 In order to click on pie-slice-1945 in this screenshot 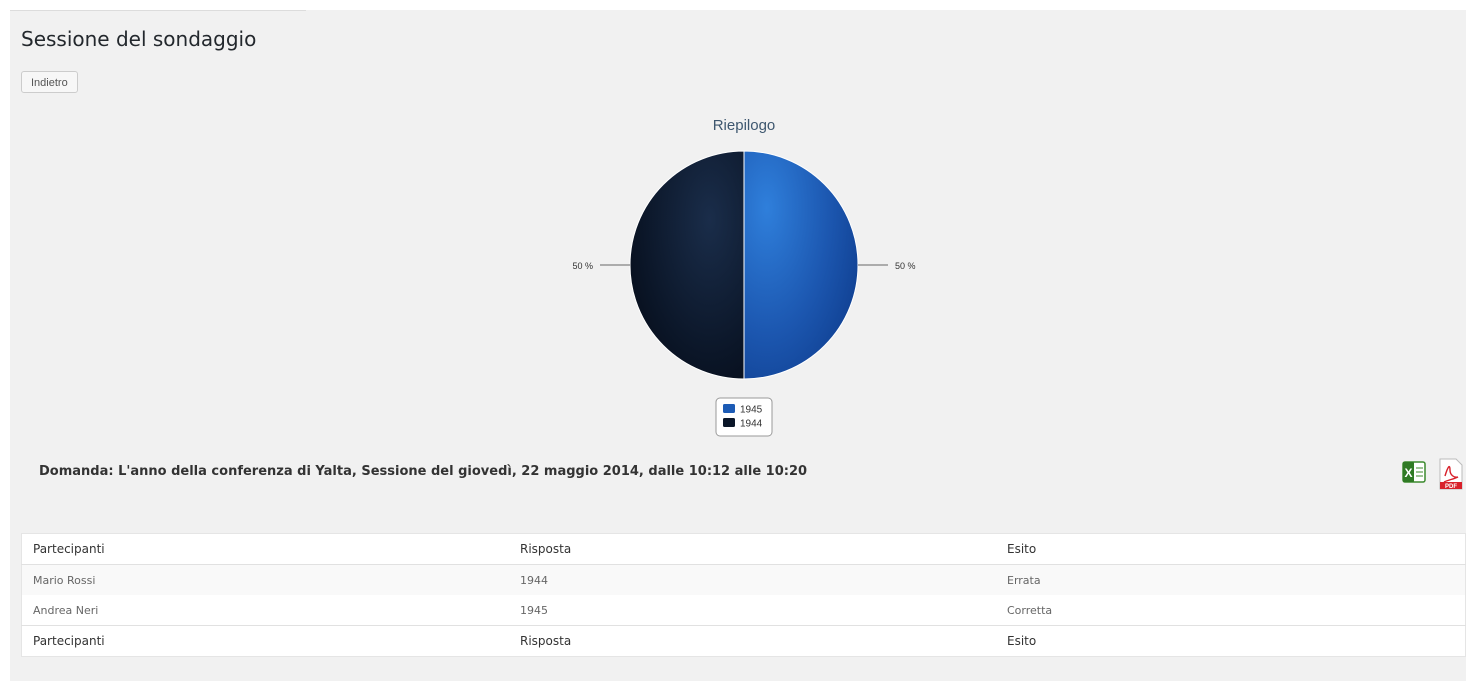, I will do `click(801, 265)`.